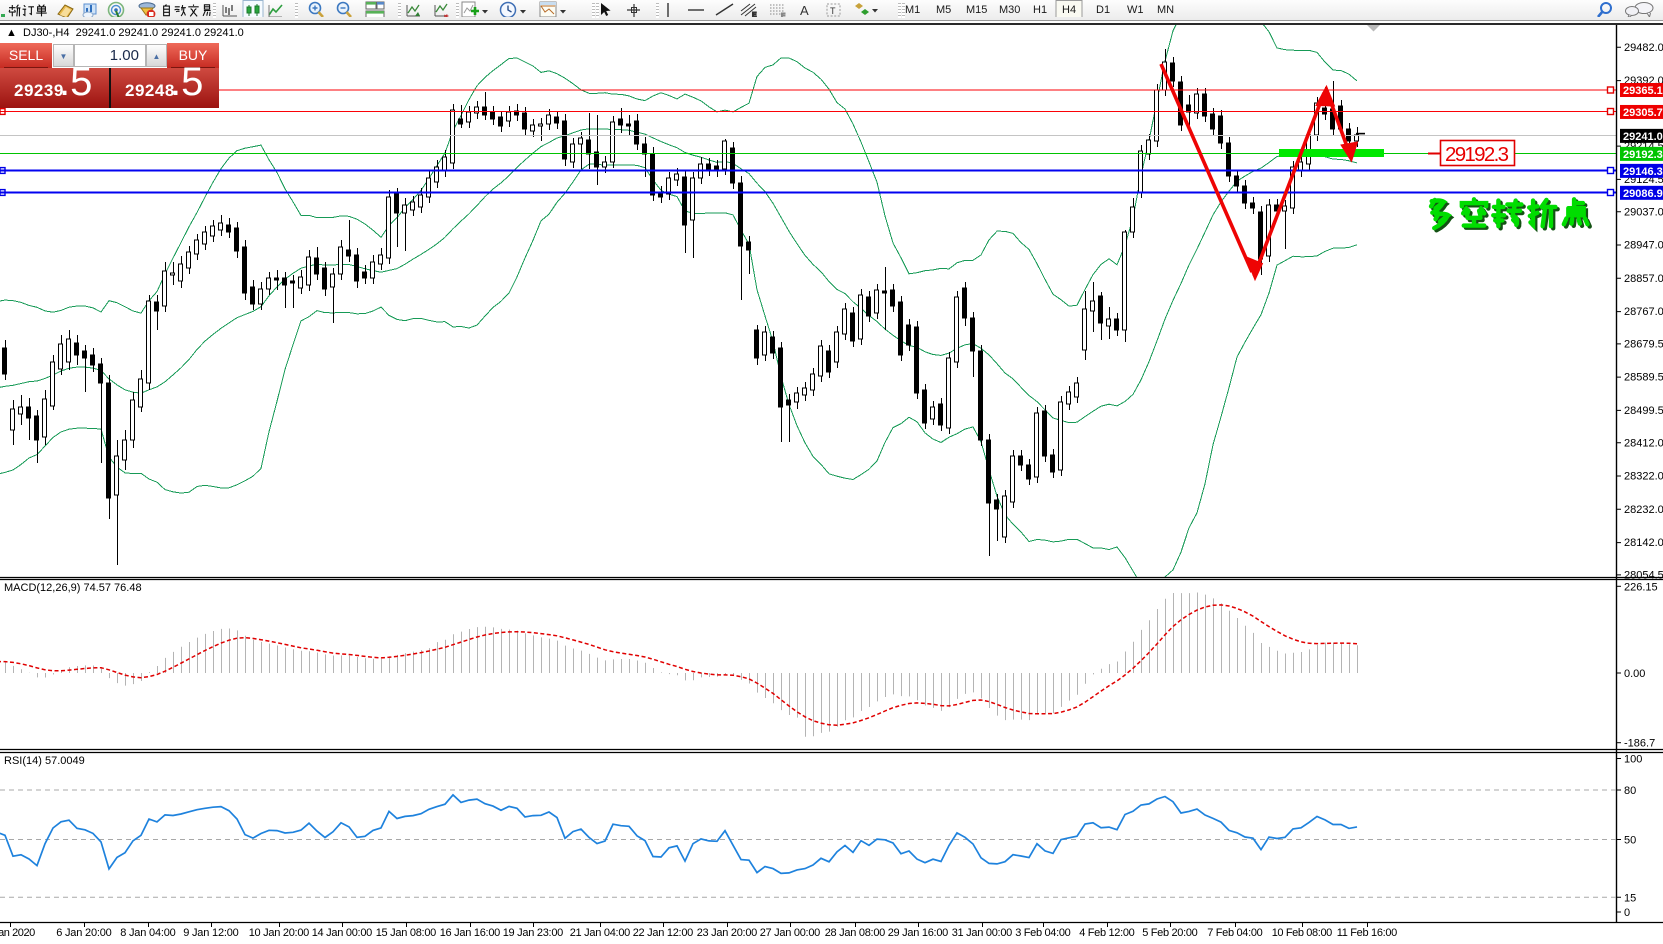 The height and width of the screenshot is (944, 1663). Describe the element at coordinates (279, 933) in the screenshot. I see `svg-text: 10 Jan 20:00` at that location.